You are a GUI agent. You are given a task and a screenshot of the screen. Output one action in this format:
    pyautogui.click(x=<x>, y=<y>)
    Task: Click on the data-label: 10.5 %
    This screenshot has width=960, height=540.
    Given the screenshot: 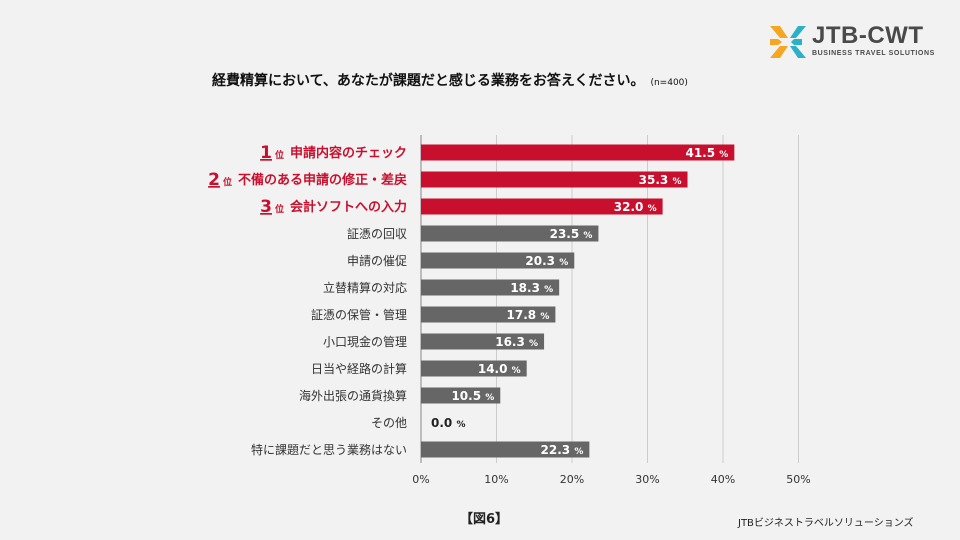 What is the action you would take?
    pyautogui.click(x=472, y=396)
    